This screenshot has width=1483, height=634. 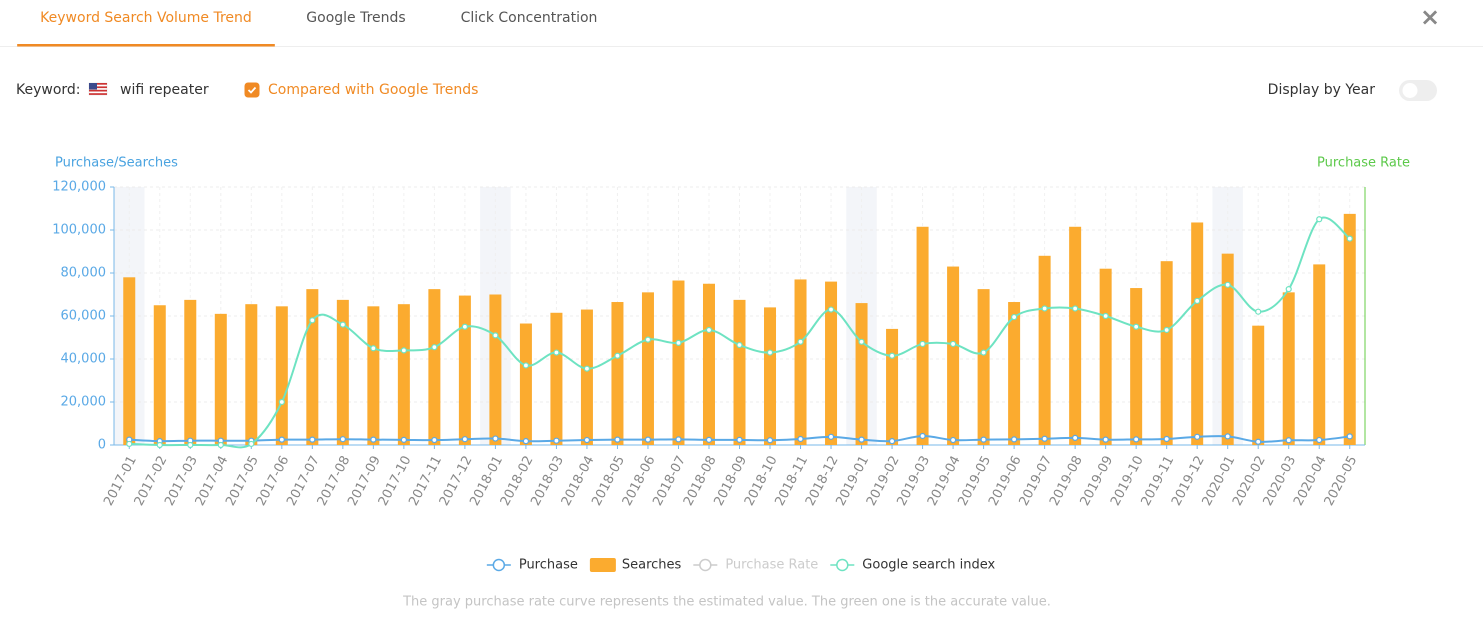 What do you see at coordinates (48, 90) in the screenshot?
I see `keyword-label: Keyword:` at bounding box center [48, 90].